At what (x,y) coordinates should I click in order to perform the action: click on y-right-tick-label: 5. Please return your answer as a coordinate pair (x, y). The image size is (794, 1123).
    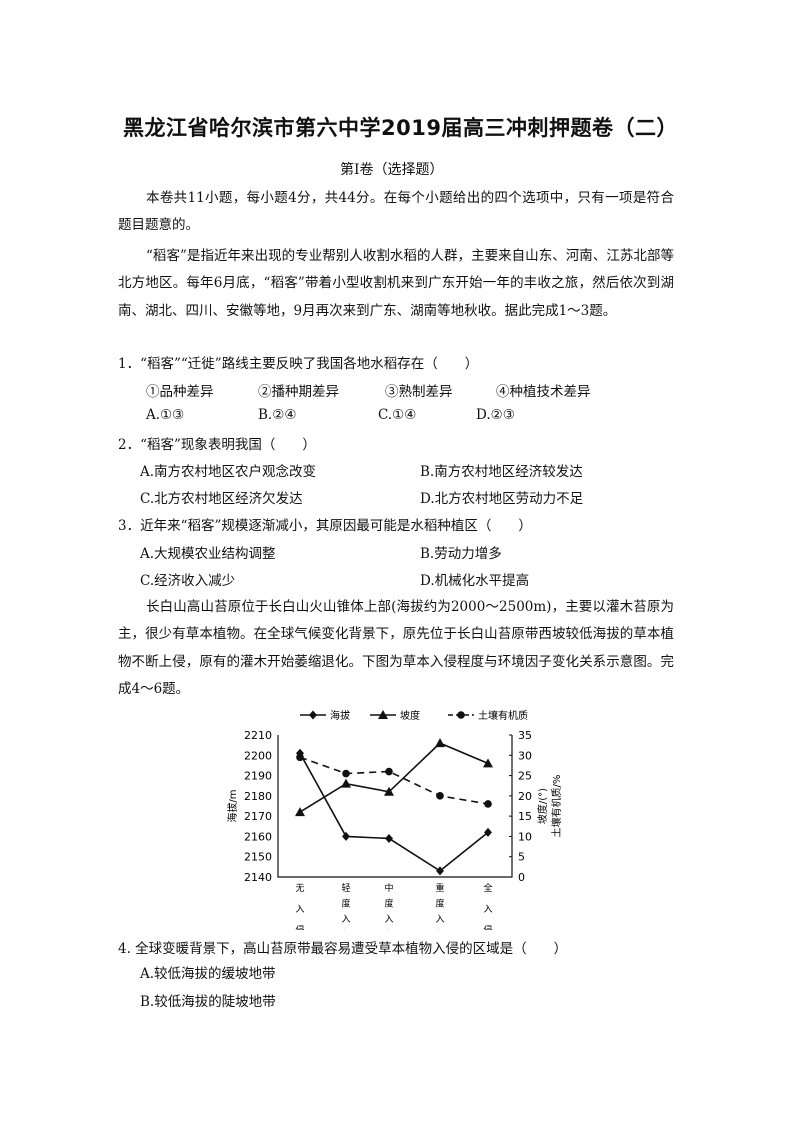
    Looking at the image, I should click on (521, 857).